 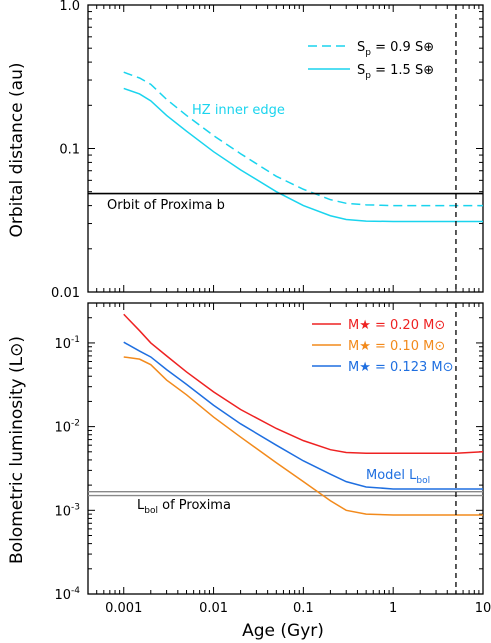 I want to click on bottom-y-axis-title: Bolometric luminosity (L⊙), so click(x=17, y=450).